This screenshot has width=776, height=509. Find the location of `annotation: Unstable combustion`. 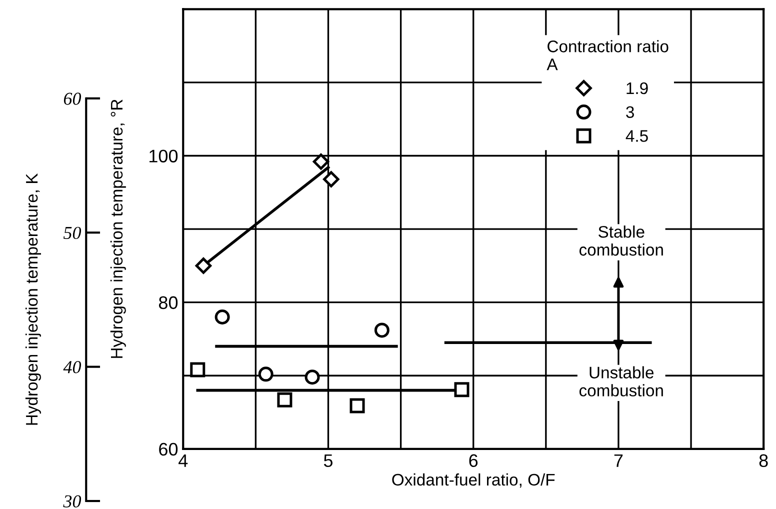

annotation: Unstable combustion is located at coordinates (621, 381).